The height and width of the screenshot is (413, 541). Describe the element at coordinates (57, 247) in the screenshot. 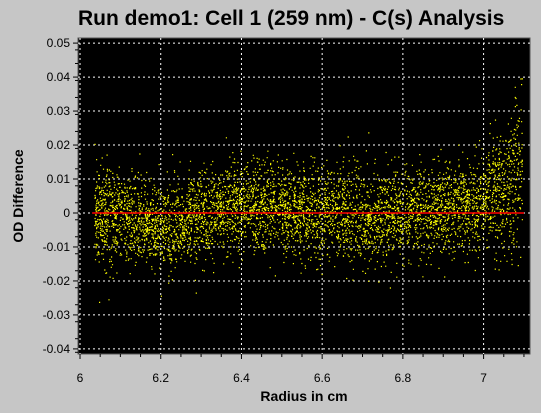

I see `y-tick-label: -0.01` at that location.